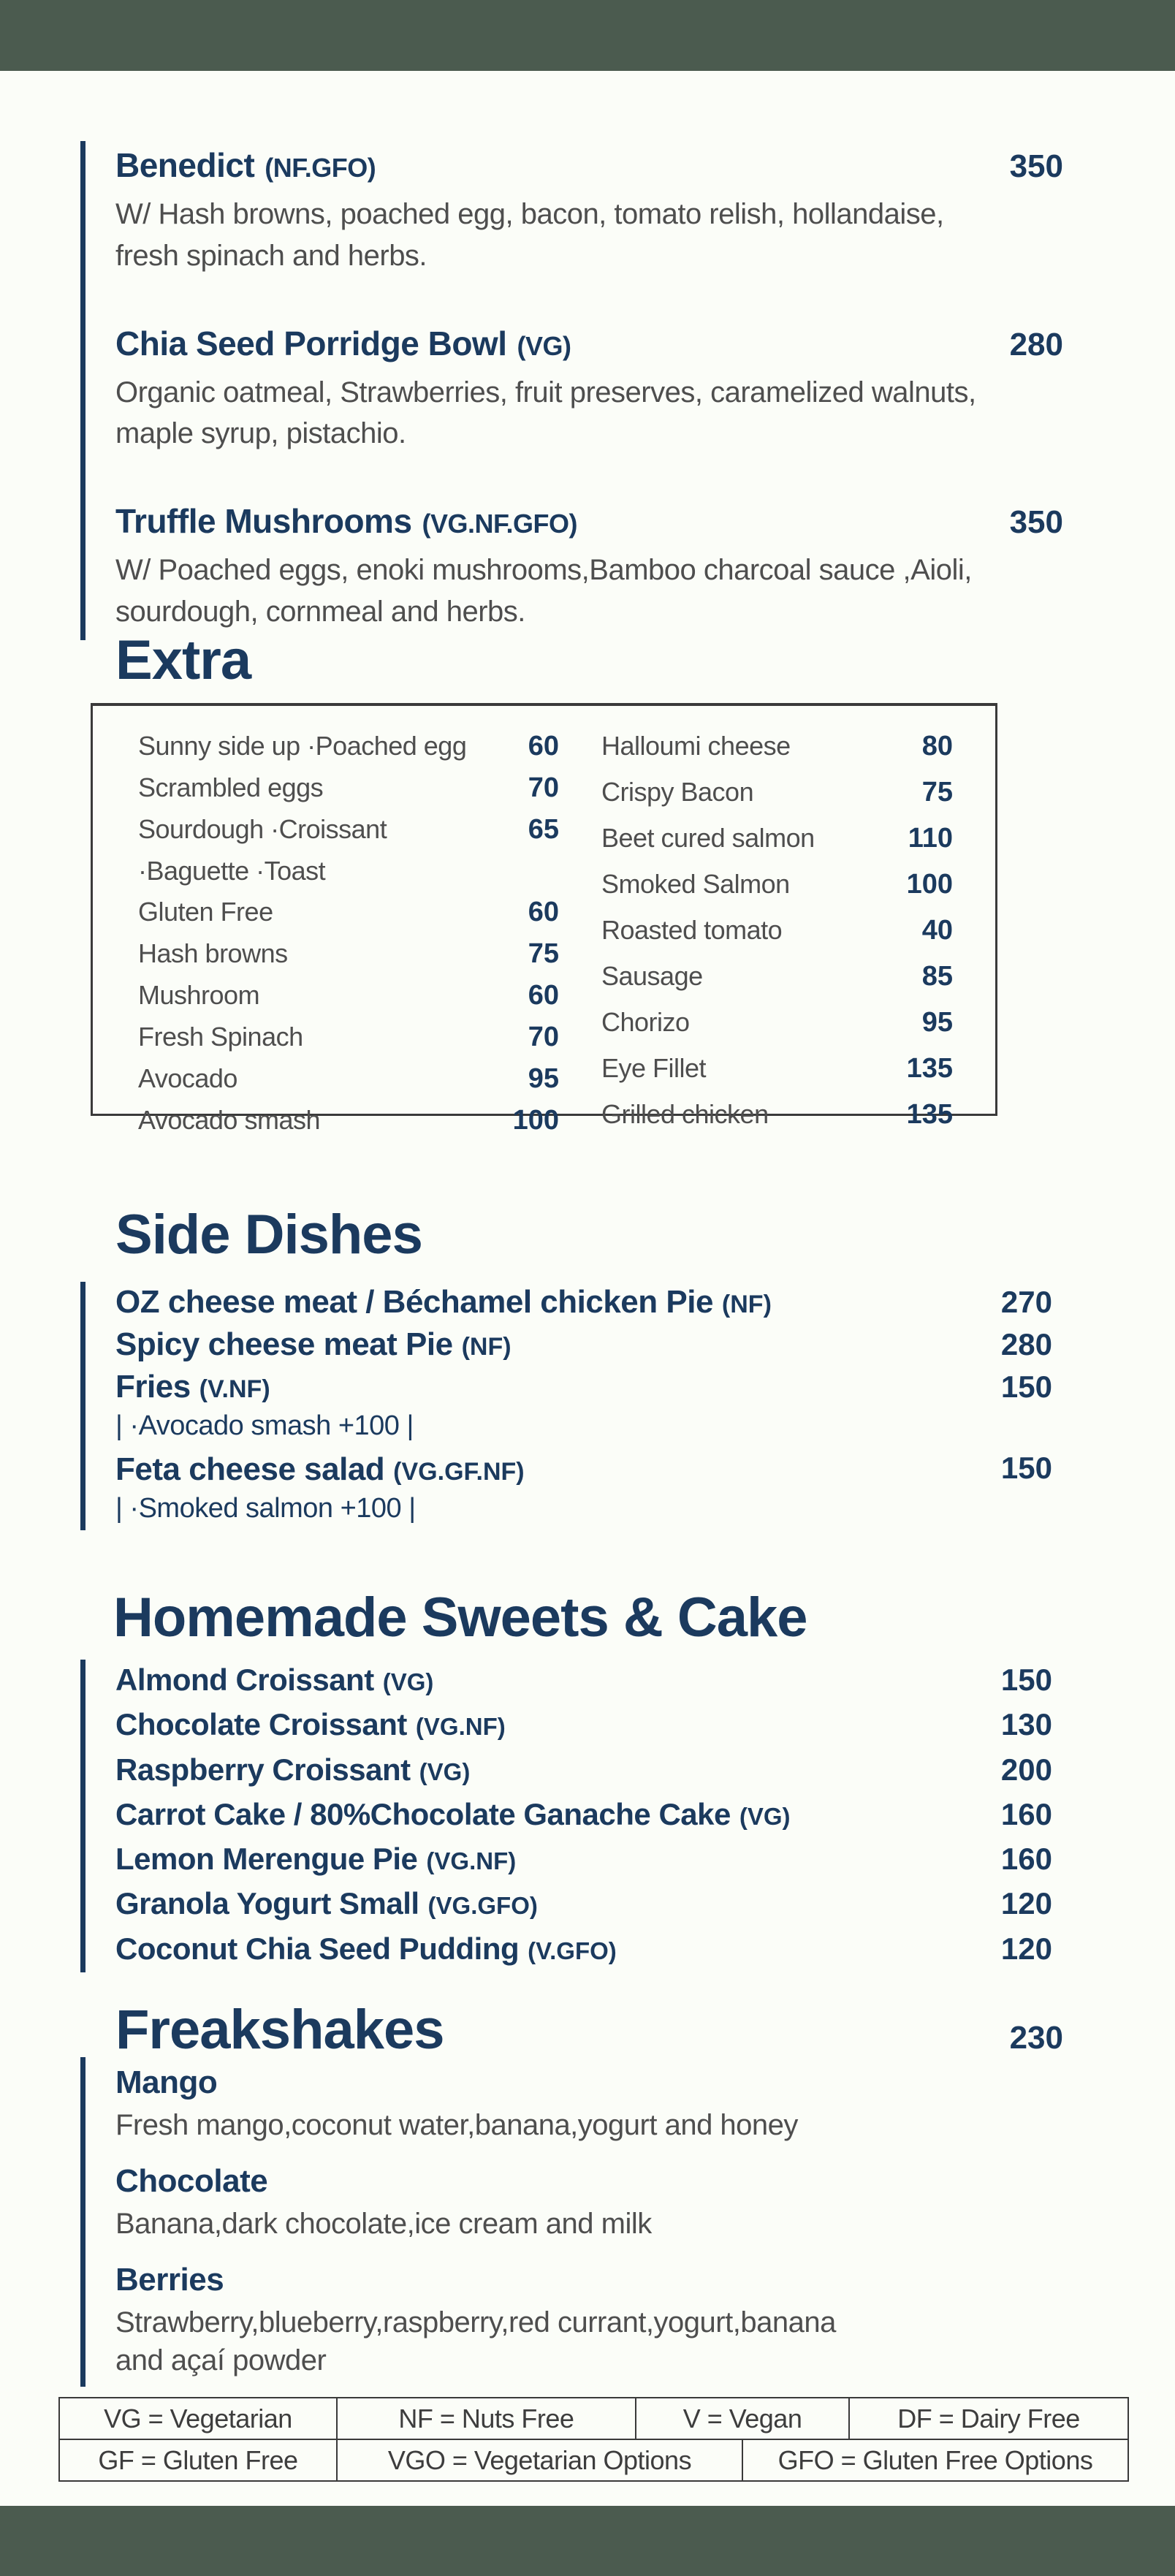 This screenshot has width=1175, height=2576. I want to click on extra-item-name: Sausage, so click(652, 976).